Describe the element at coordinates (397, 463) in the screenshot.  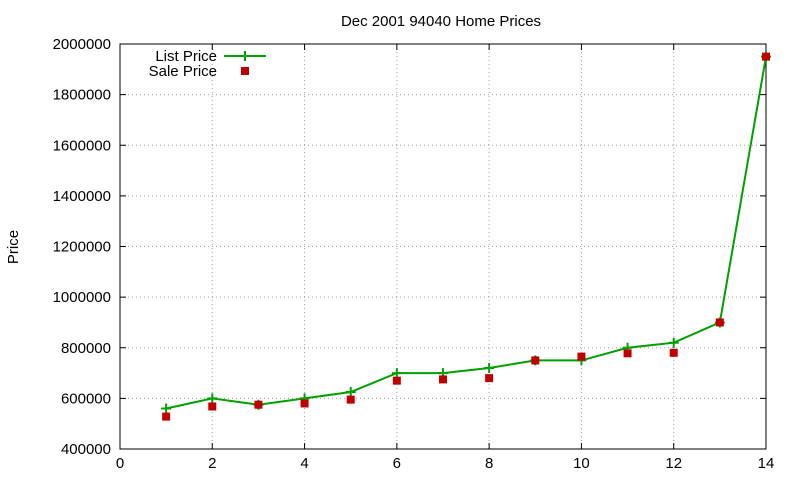
I see `x-tick-label: 6` at that location.